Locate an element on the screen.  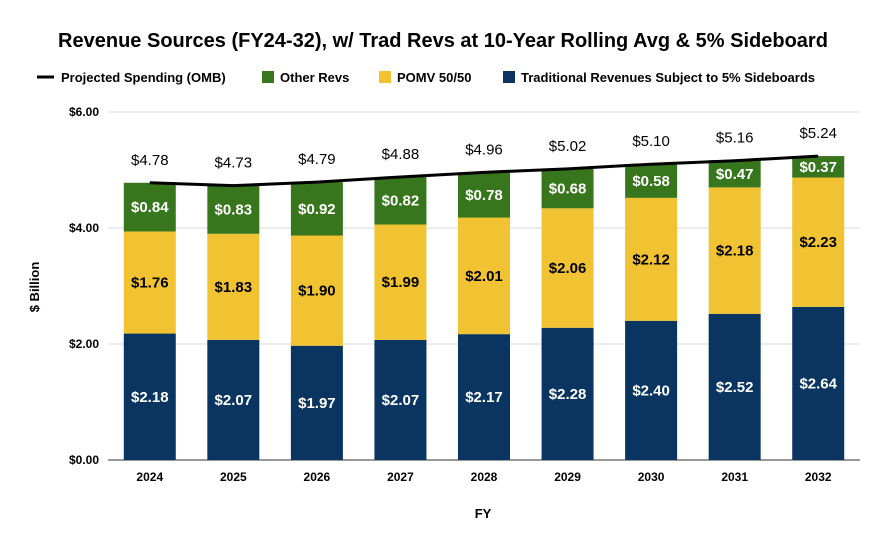
bar-data-label: $2.06 is located at coordinates (568, 268).